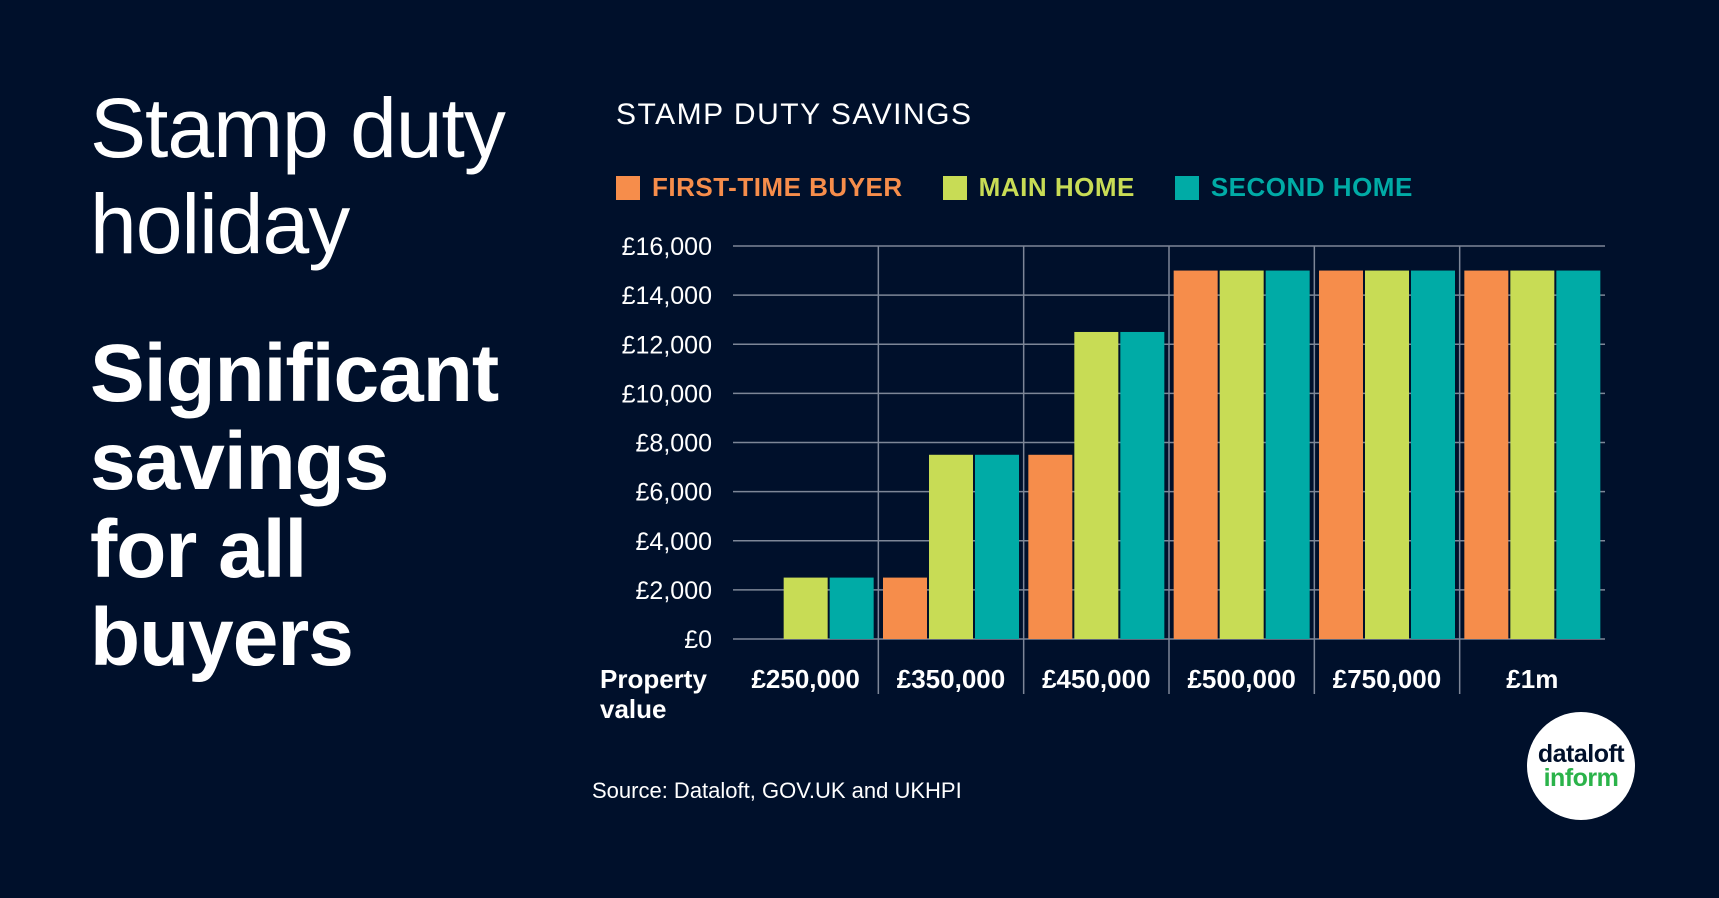 This screenshot has width=1719, height=898. Describe the element at coordinates (951, 679) in the screenshot. I see `x-tick-label: £350,000` at that location.